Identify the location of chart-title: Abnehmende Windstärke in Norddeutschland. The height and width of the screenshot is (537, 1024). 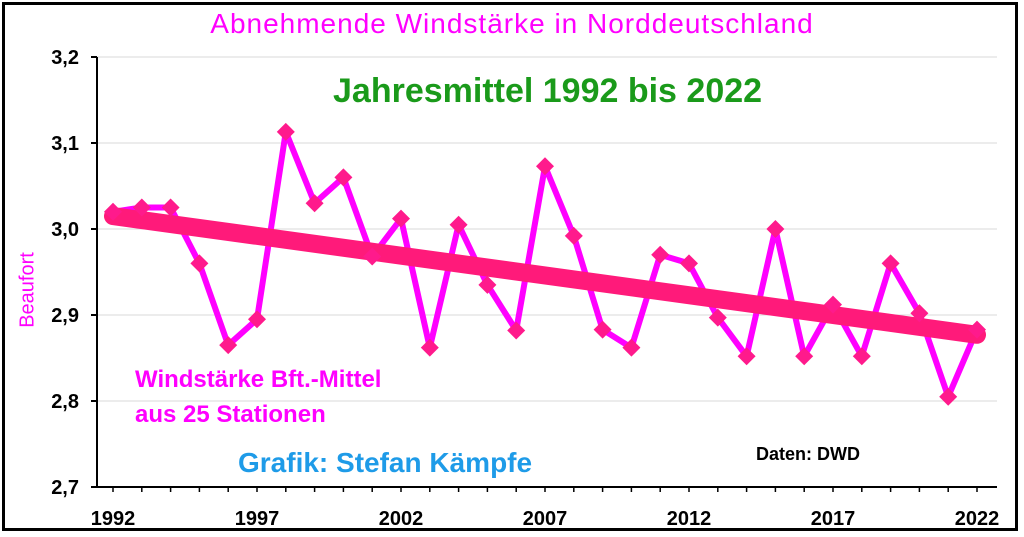
(512, 23).